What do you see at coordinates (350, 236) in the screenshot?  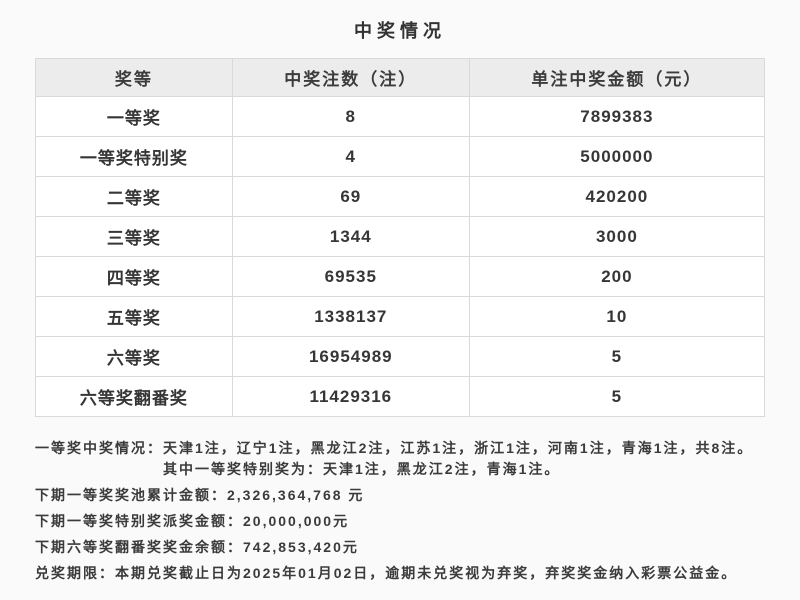 I see `prize-count: 1344` at bounding box center [350, 236].